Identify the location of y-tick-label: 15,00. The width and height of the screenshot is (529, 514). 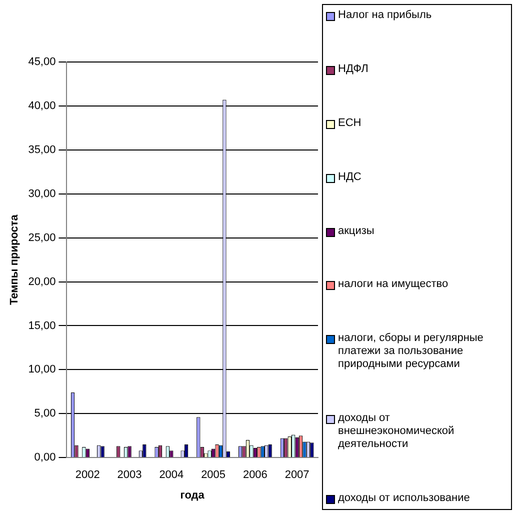
(42, 326).